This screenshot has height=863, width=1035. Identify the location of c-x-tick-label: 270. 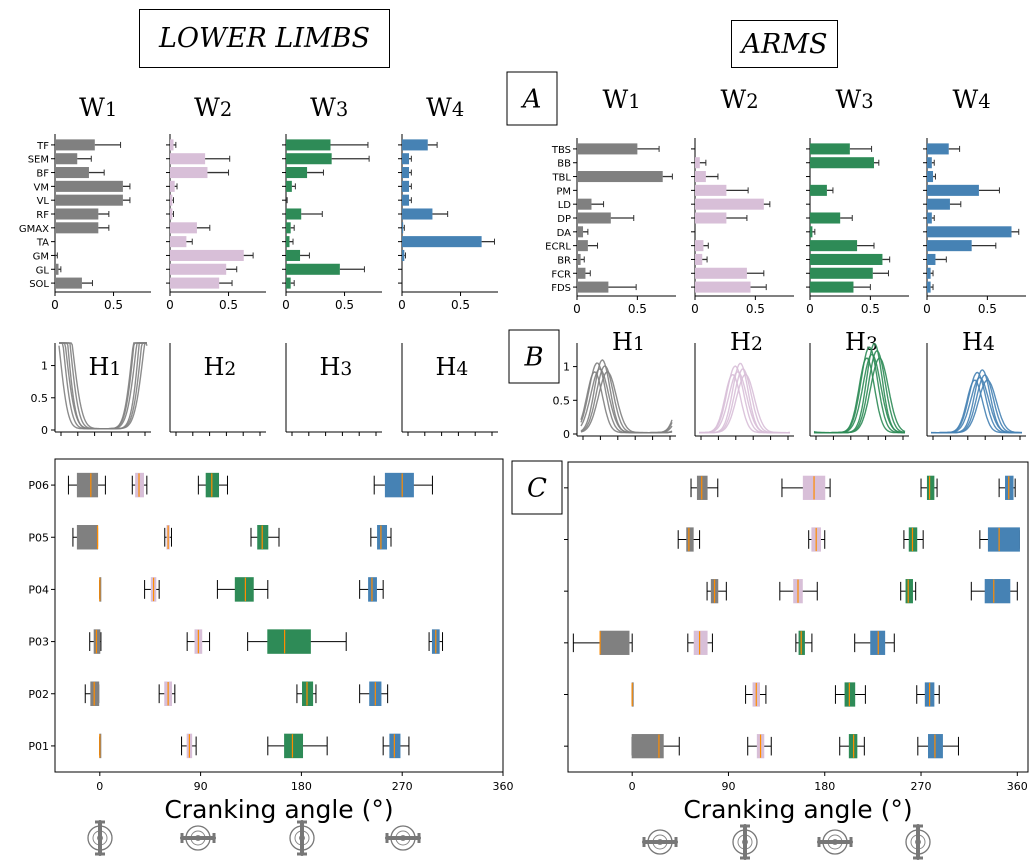
(402, 786).